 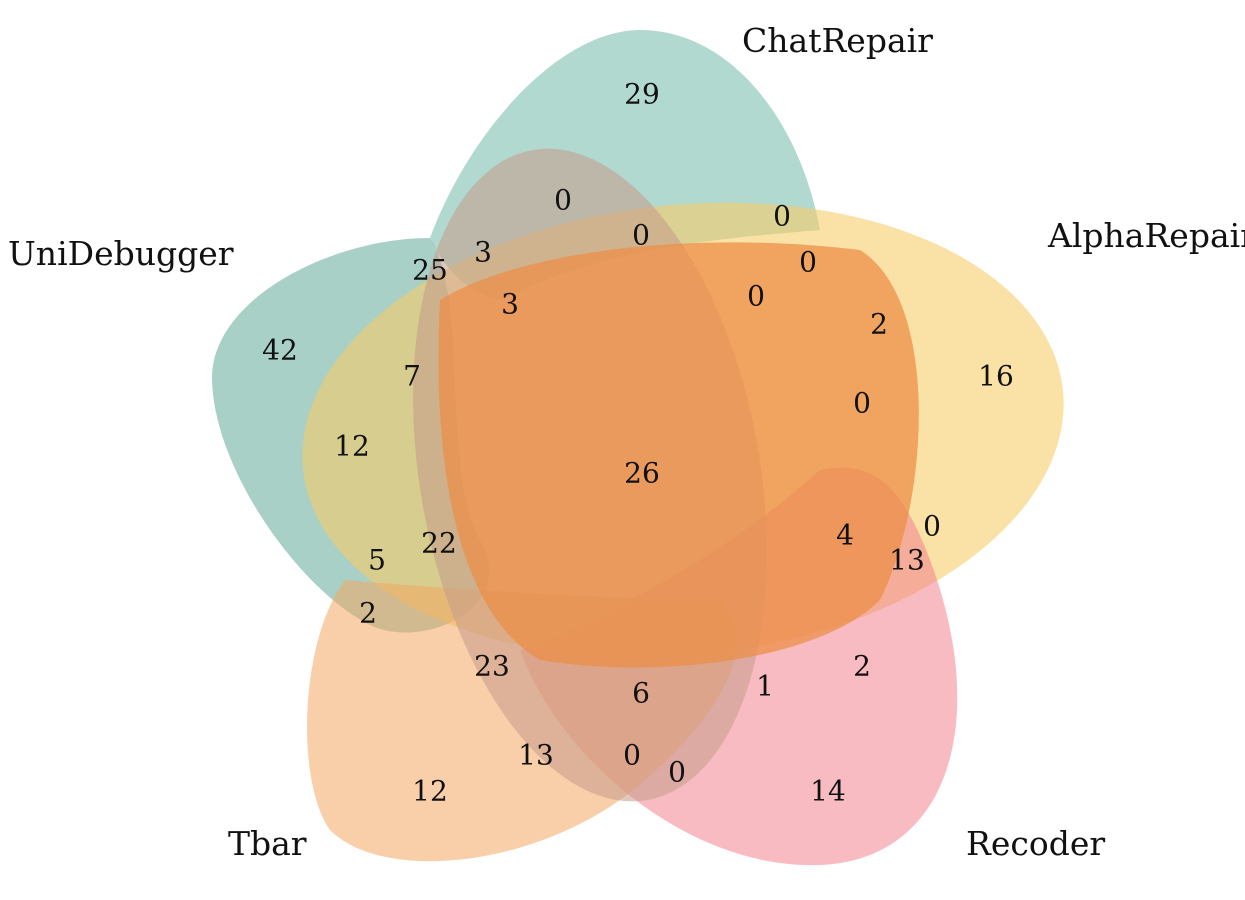 I want to click on region-value: 6, so click(x=641, y=693).